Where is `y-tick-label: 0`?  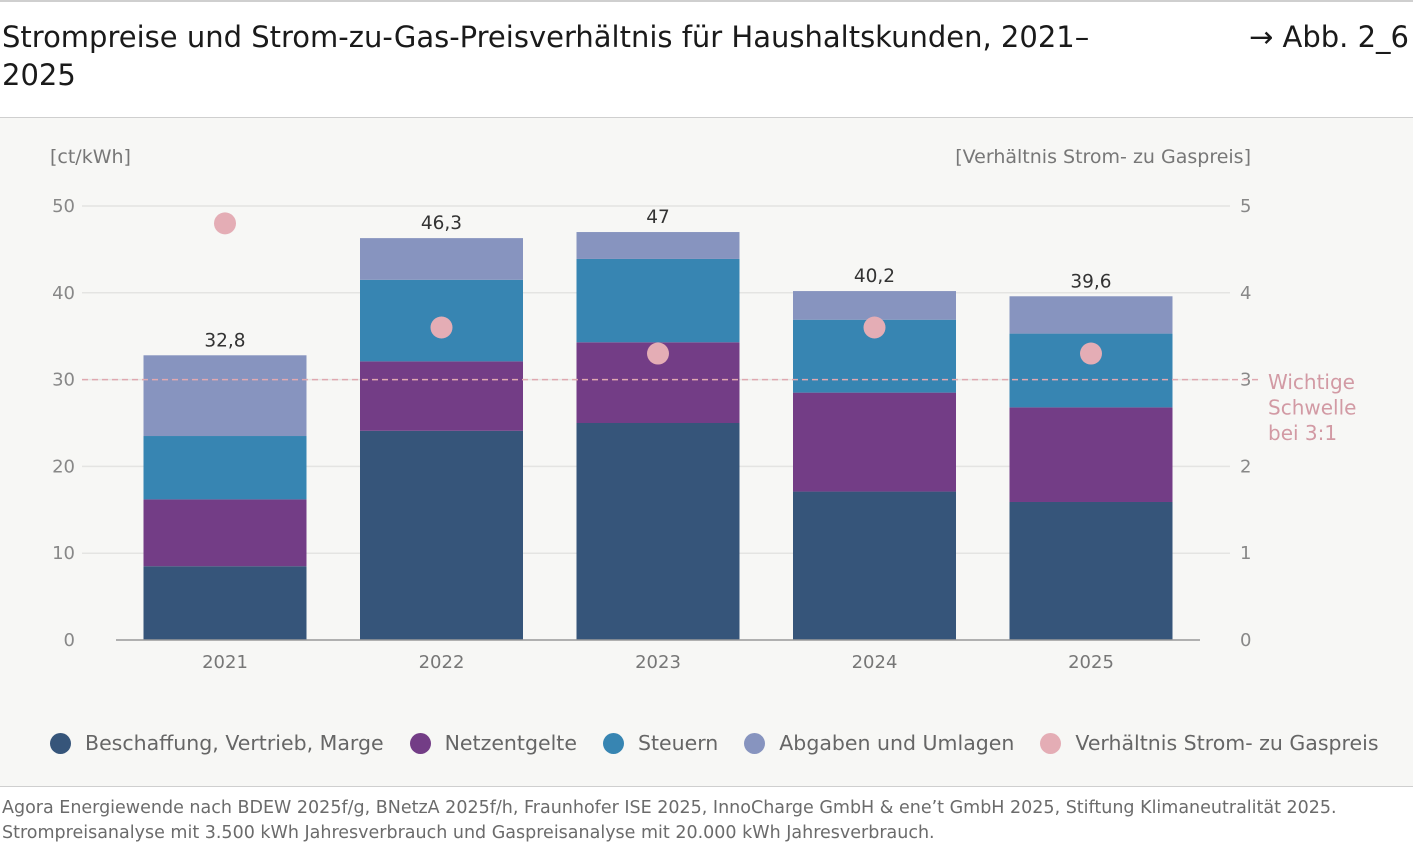 y-tick-label: 0 is located at coordinates (69, 640).